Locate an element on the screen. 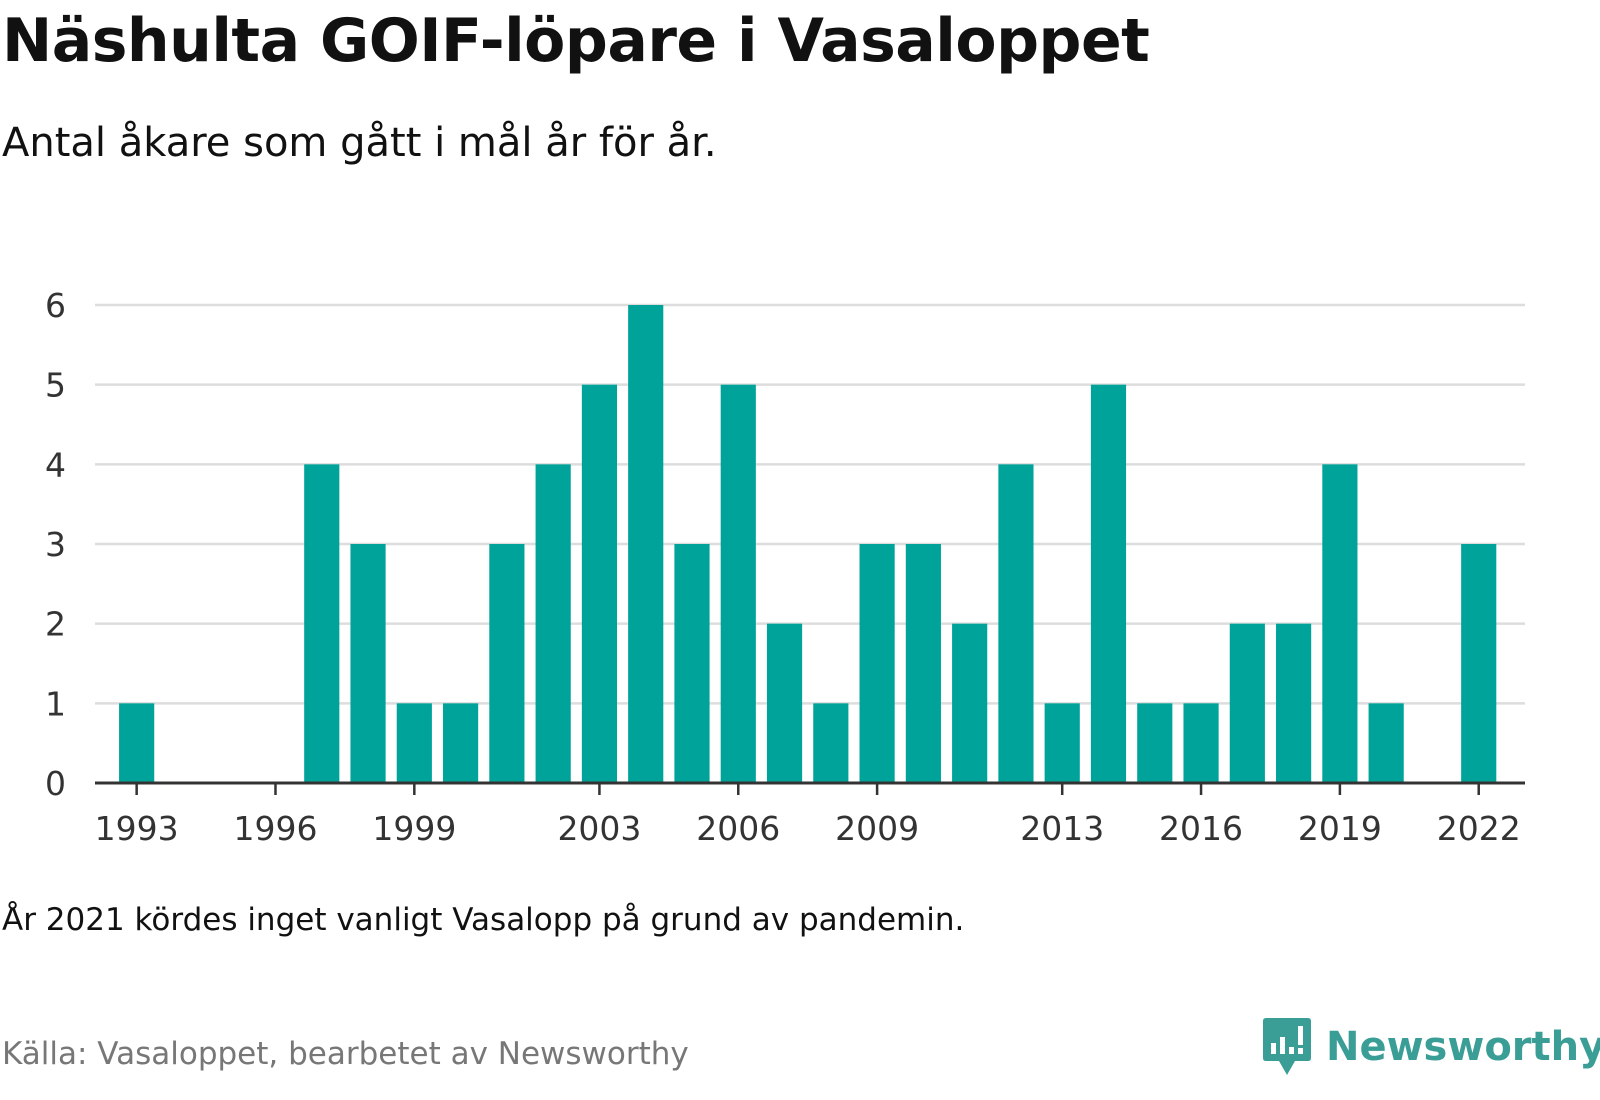 The image size is (1600, 1100). bar-2022 is located at coordinates (1479, 663).